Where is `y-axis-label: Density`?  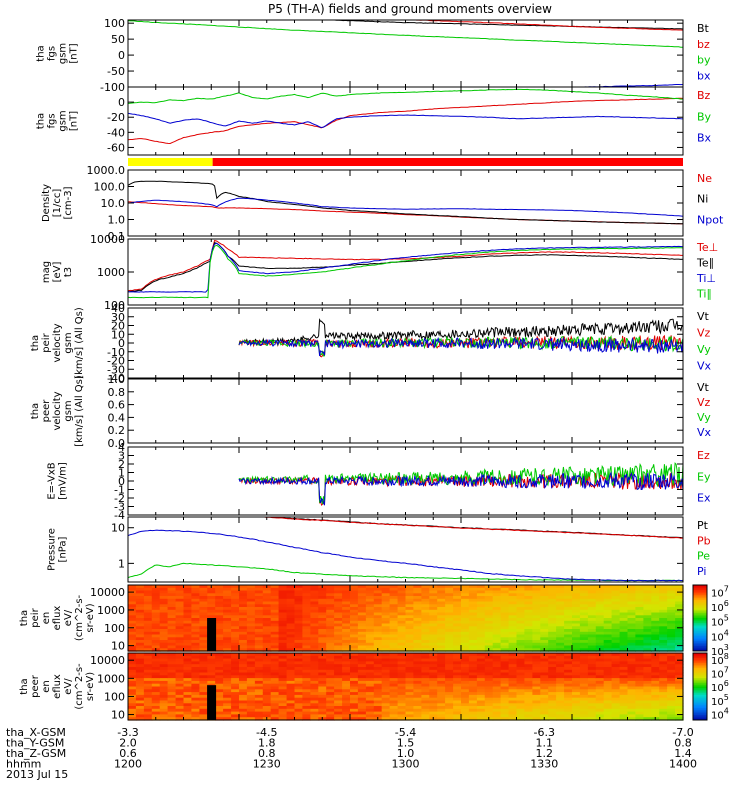
y-axis-label: Density is located at coordinates (46, 203).